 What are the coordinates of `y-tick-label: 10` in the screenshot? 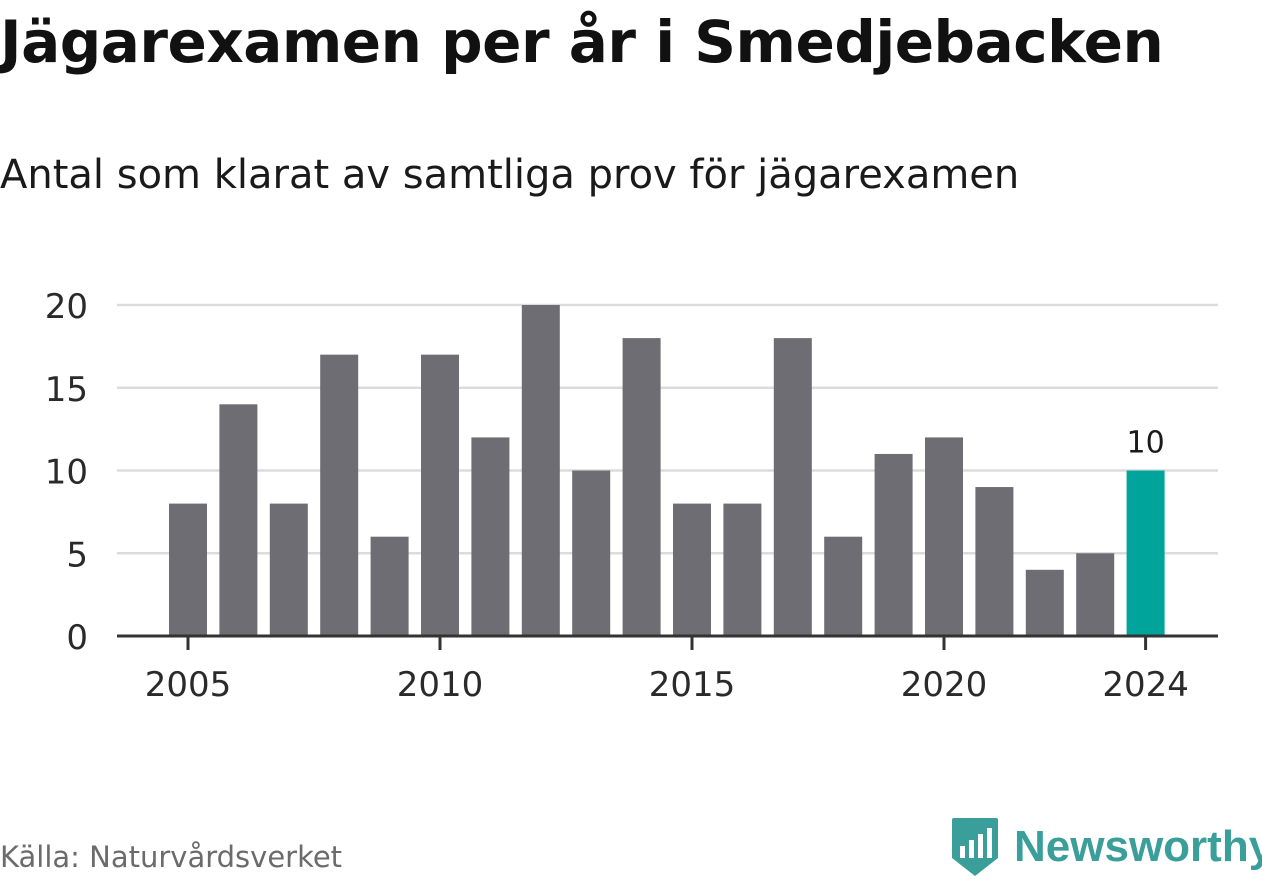 It's located at (66, 473).